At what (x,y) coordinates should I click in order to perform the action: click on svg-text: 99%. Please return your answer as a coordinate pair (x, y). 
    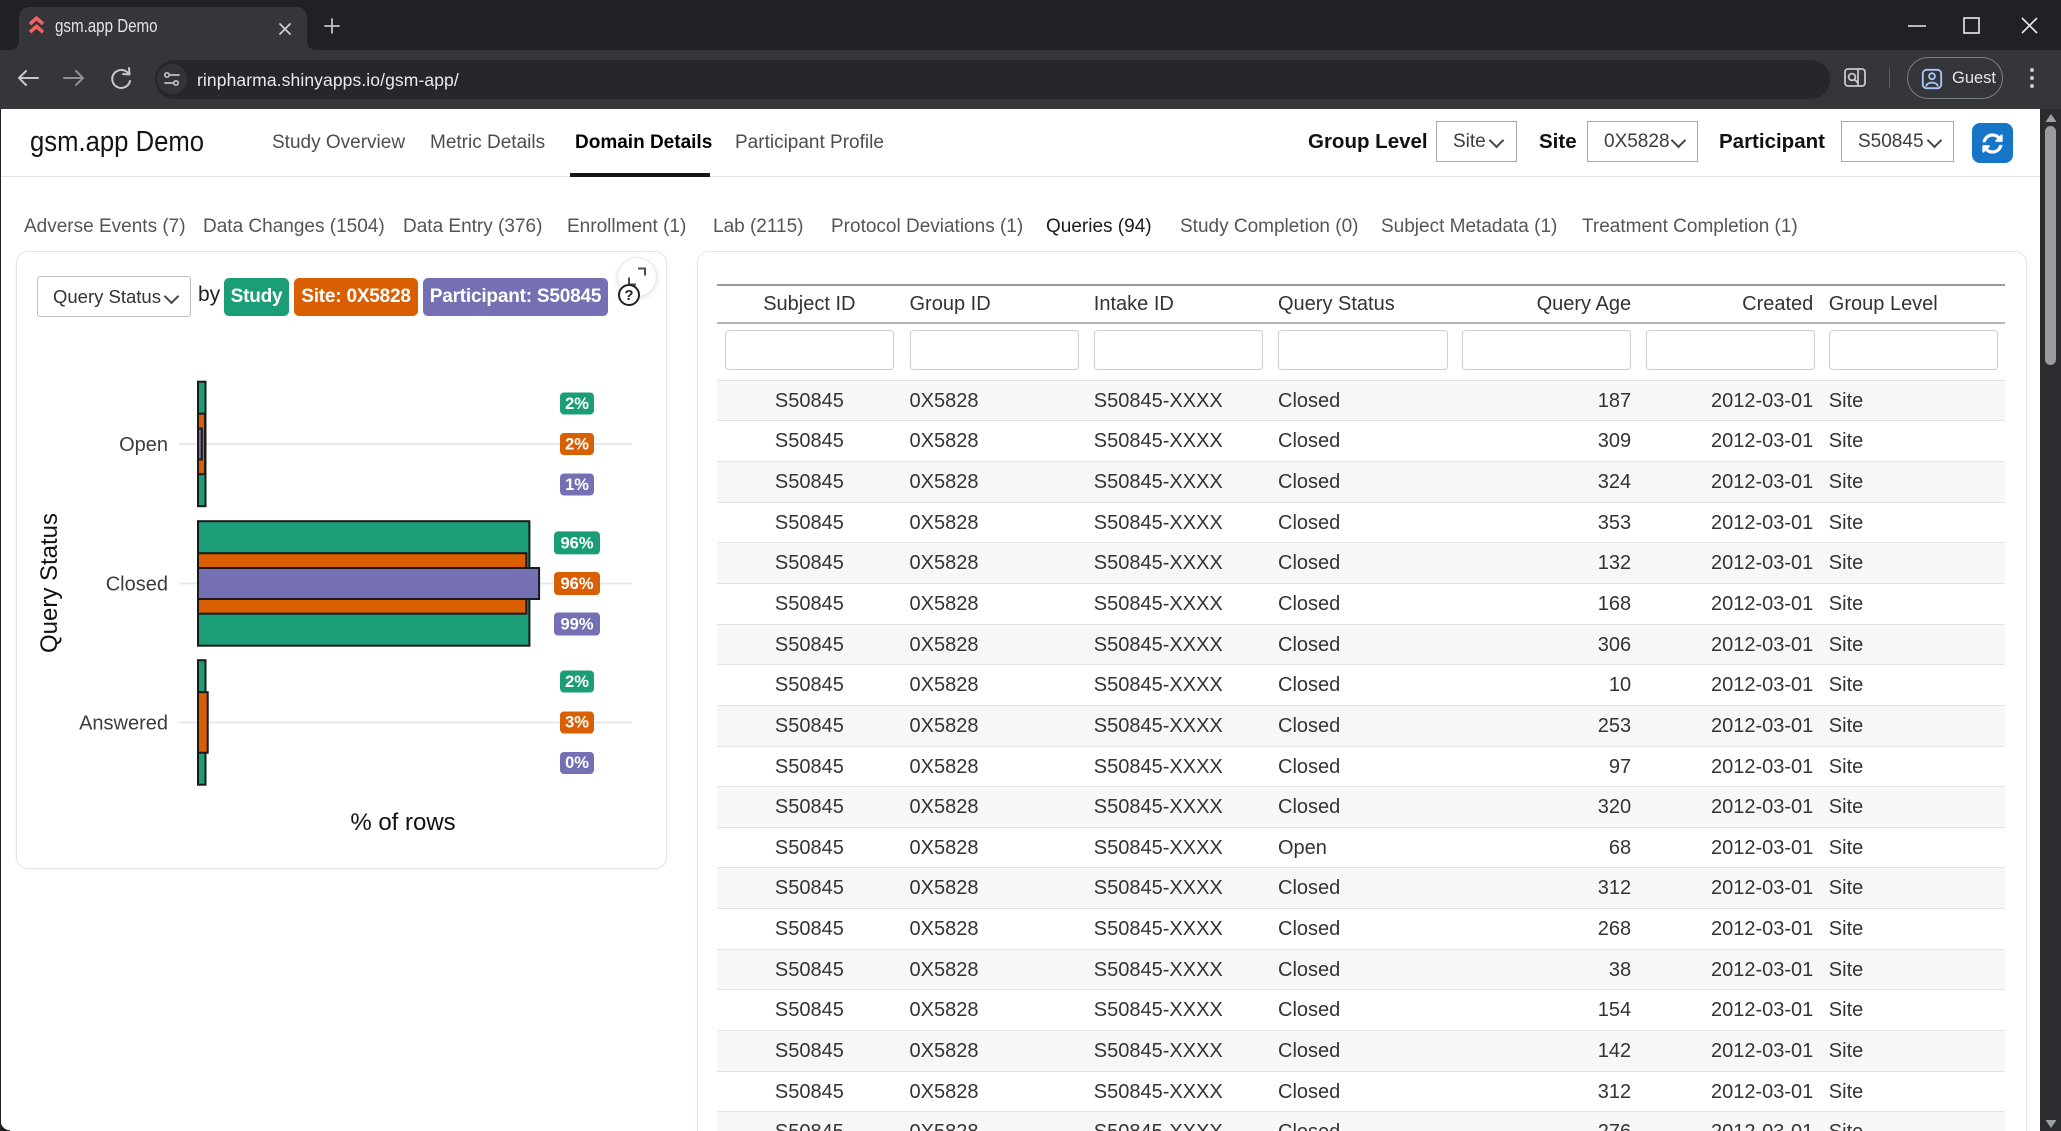
    Looking at the image, I should click on (576, 625).